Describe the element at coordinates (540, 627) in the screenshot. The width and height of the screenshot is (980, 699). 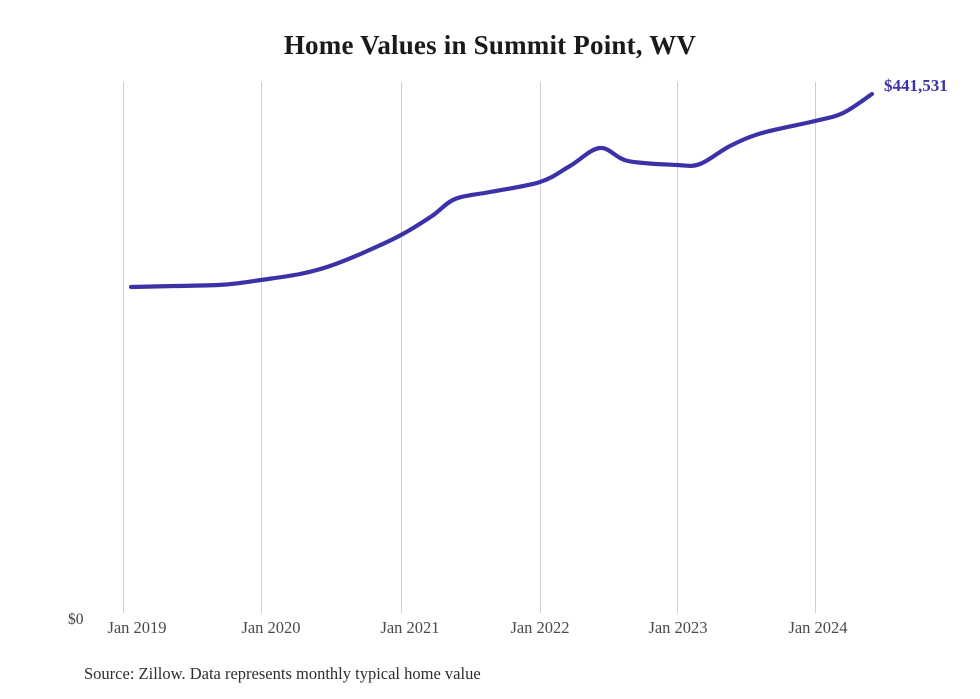
I see `xtick-label-jan-2022: Jan 2022` at that location.